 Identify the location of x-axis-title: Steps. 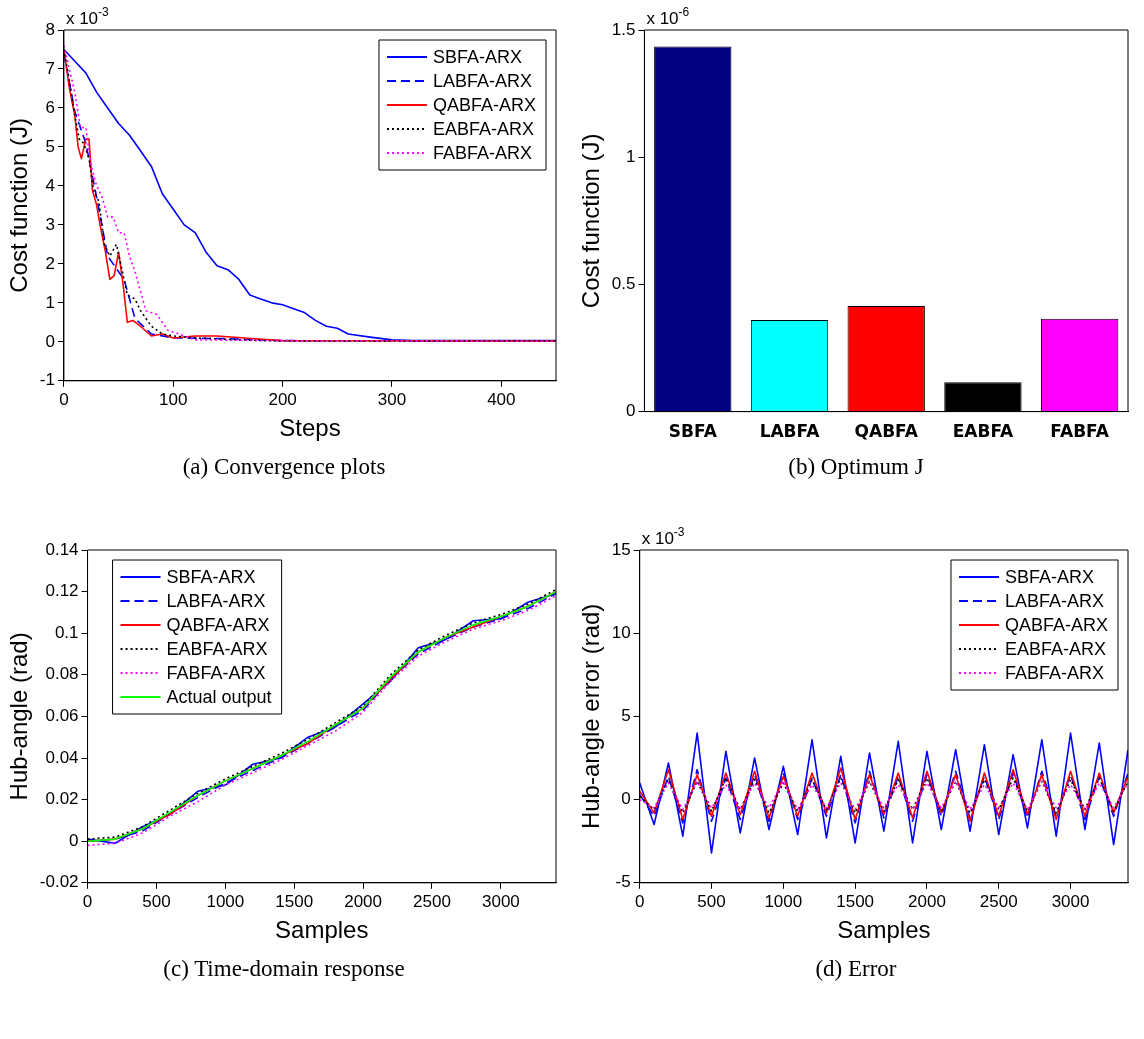
(310, 428).